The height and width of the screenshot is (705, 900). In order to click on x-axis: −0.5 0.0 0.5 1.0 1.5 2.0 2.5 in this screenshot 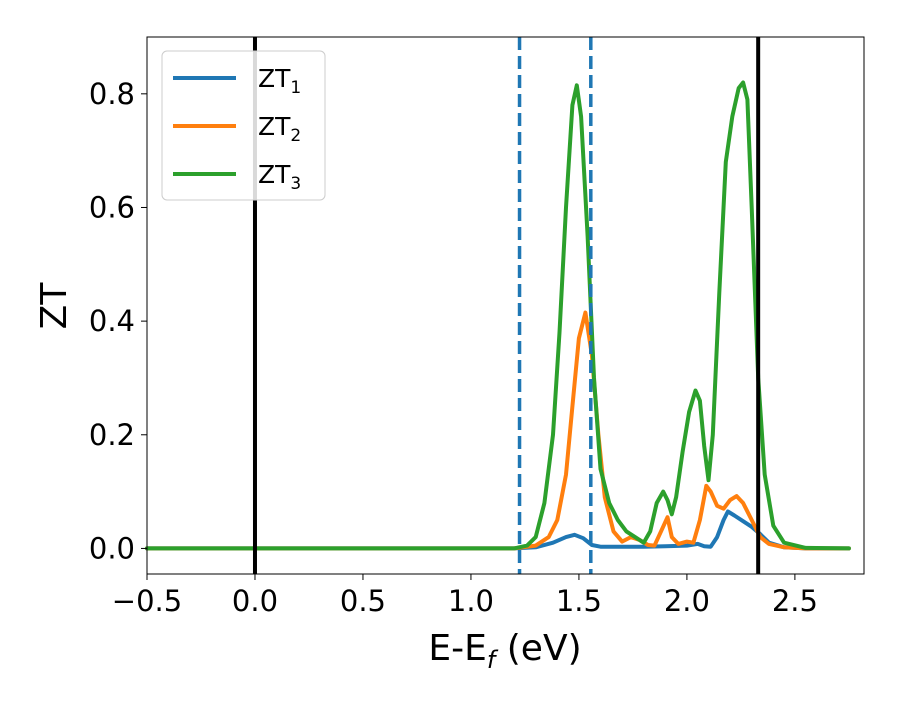, I will do `click(465, 596)`.